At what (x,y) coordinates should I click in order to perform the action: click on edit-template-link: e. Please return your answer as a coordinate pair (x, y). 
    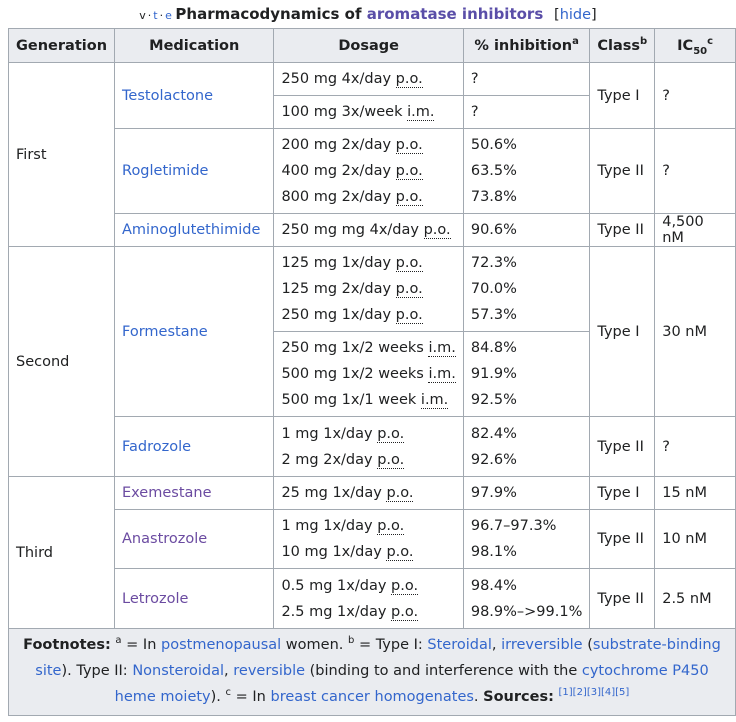
    Looking at the image, I should click on (168, 15).